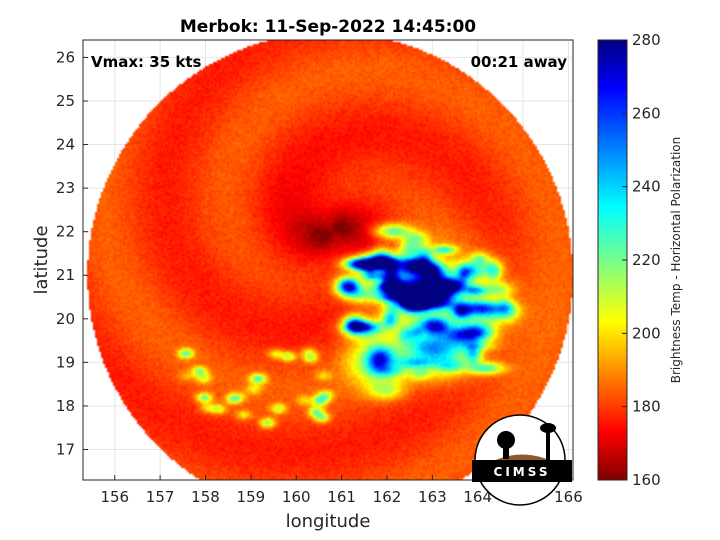 This screenshot has height=540, width=720. Describe the element at coordinates (646, 333) in the screenshot. I see `colorbar-tick-label: 200` at that location.